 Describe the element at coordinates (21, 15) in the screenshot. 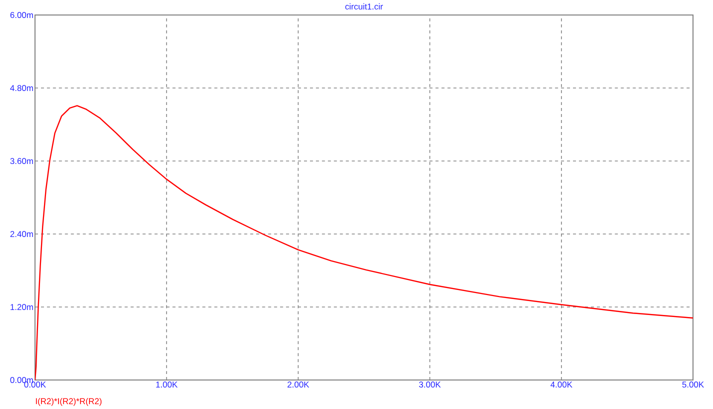

I see `y-tick-label: 6.00m` at that location.